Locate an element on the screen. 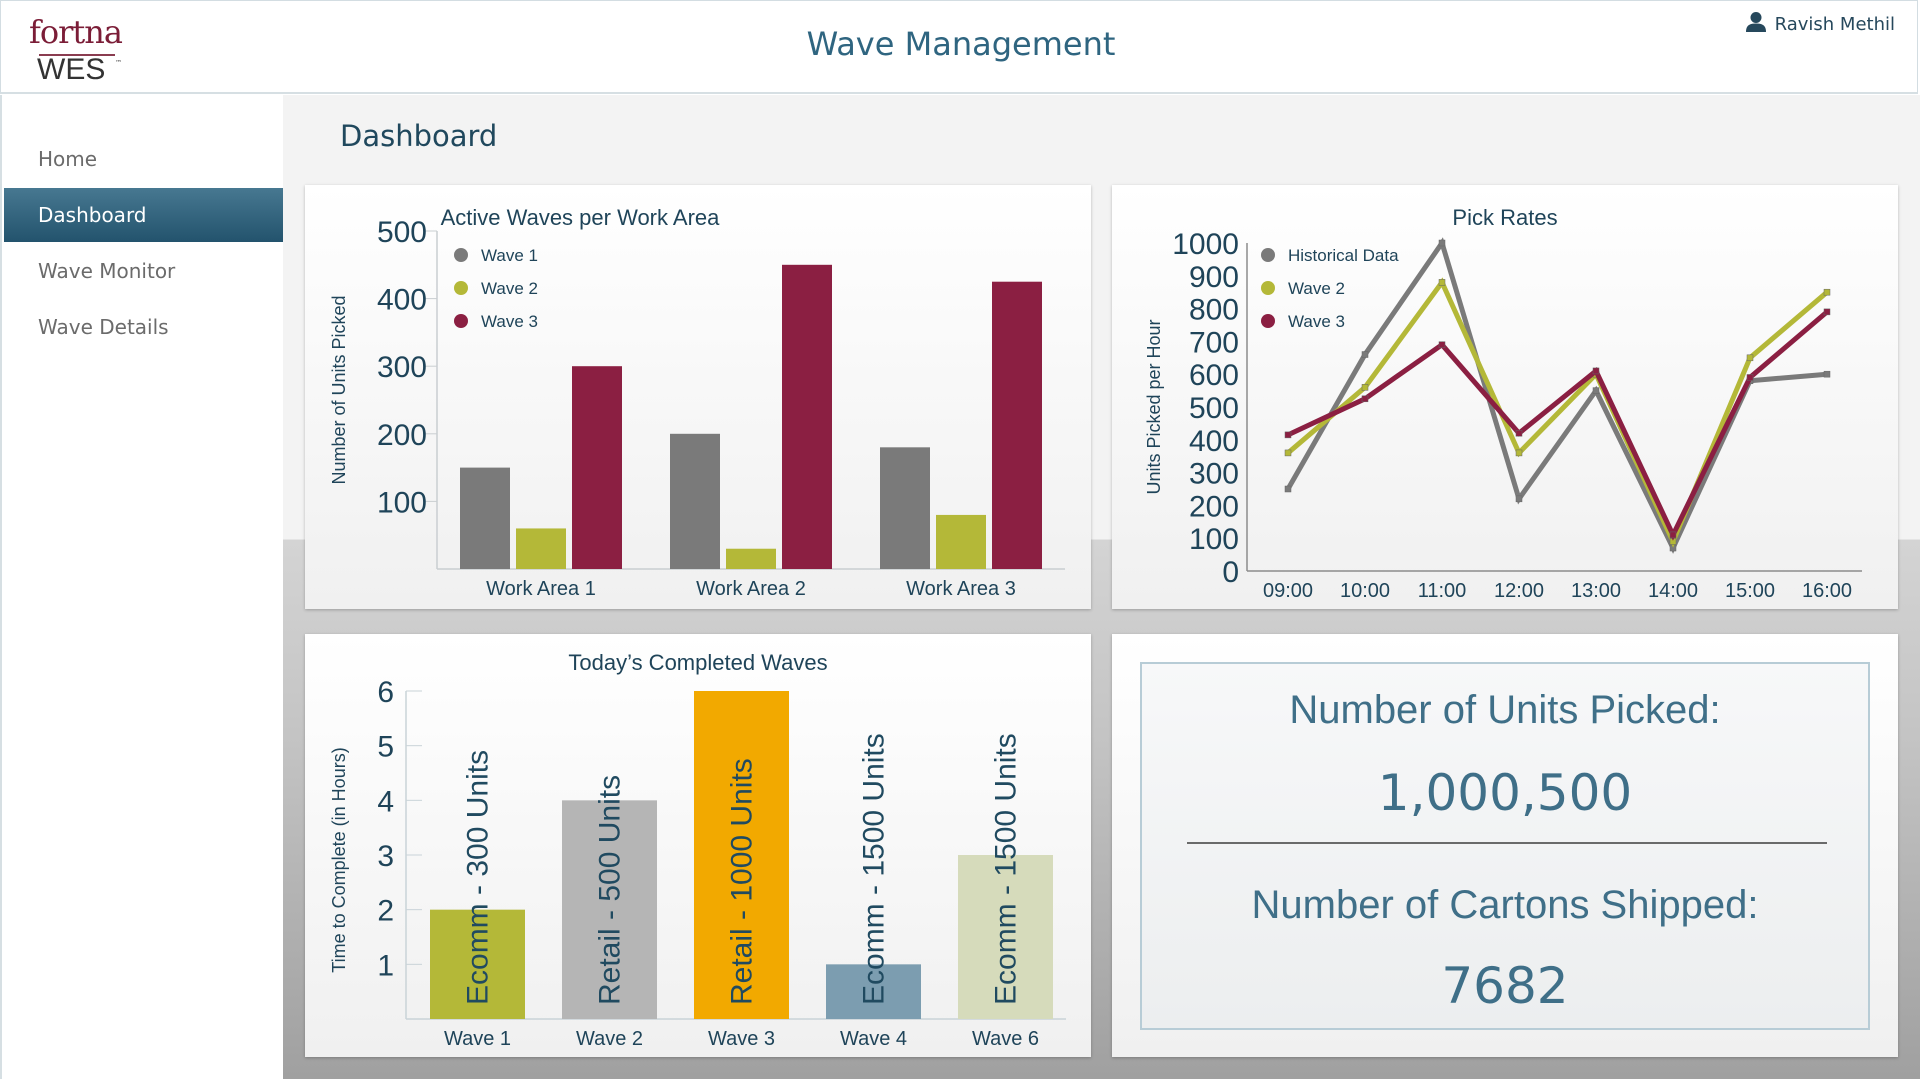 The image size is (1920, 1079). logo-rule is located at coordinates (77, 55).